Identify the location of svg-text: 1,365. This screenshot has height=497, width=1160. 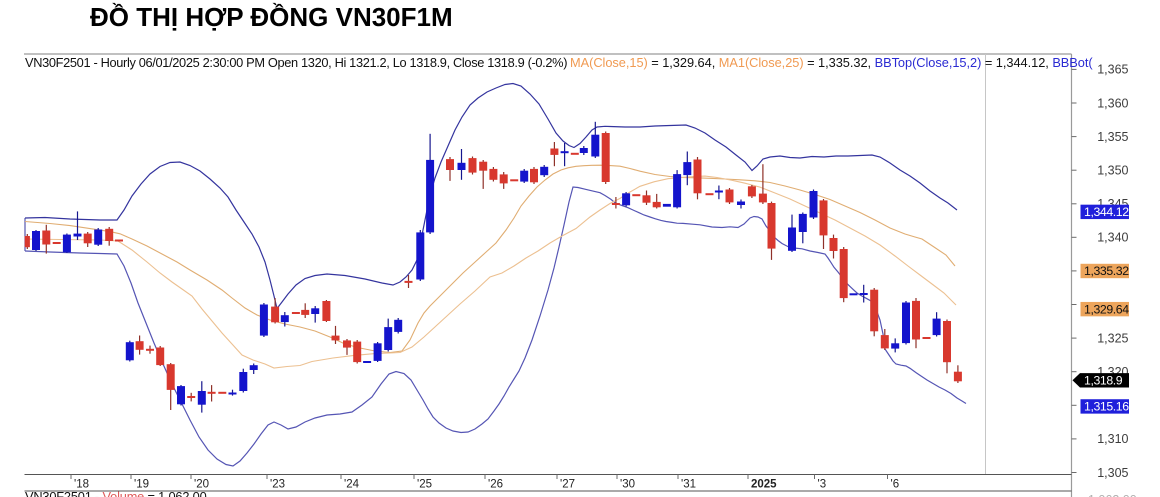
(1112, 70).